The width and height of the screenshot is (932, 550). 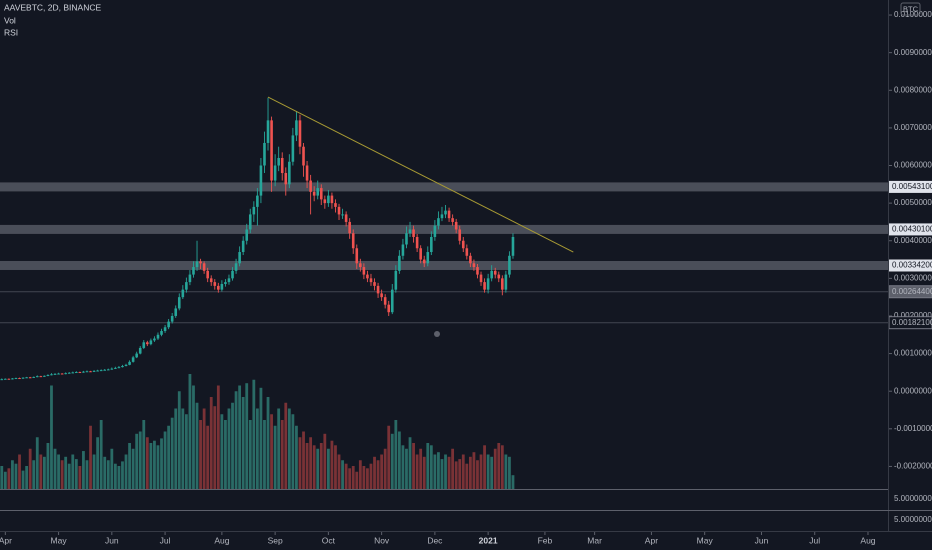 What do you see at coordinates (10, 20) in the screenshot?
I see `indicator-label: Vol` at bounding box center [10, 20].